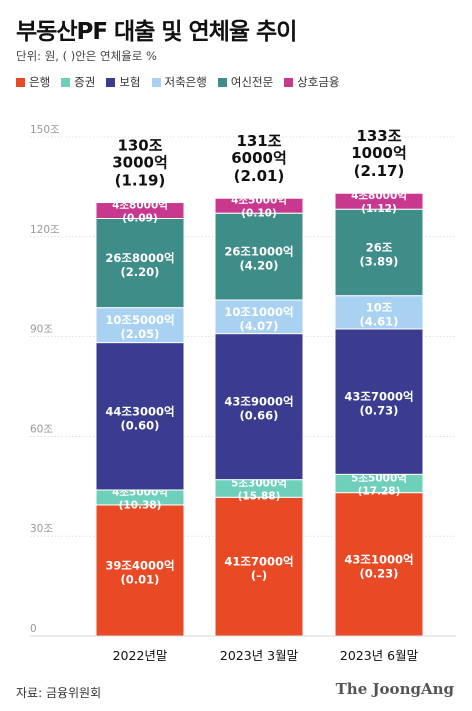 The width and height of the screenshot is (472, 711). I want to click on segment-rate-label: (10.38), so click(140, 505).